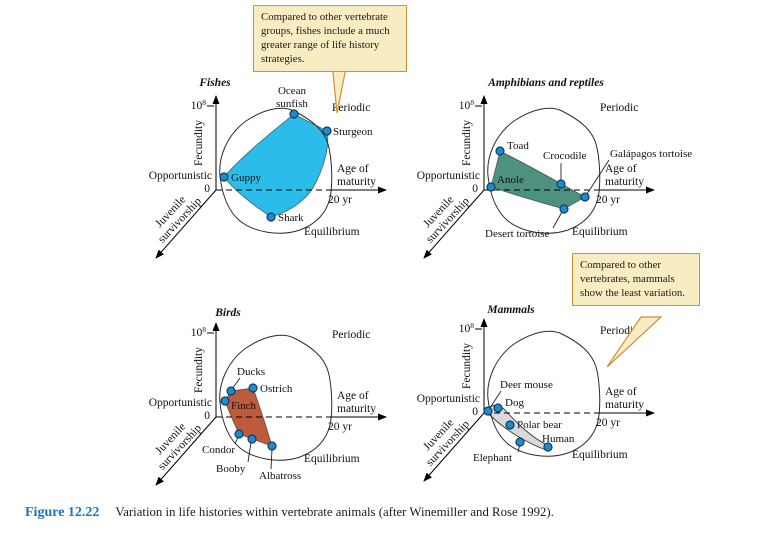  I want to click on amphibians-reptiles-title: Amphibians and reptiles, so click(545, 83).